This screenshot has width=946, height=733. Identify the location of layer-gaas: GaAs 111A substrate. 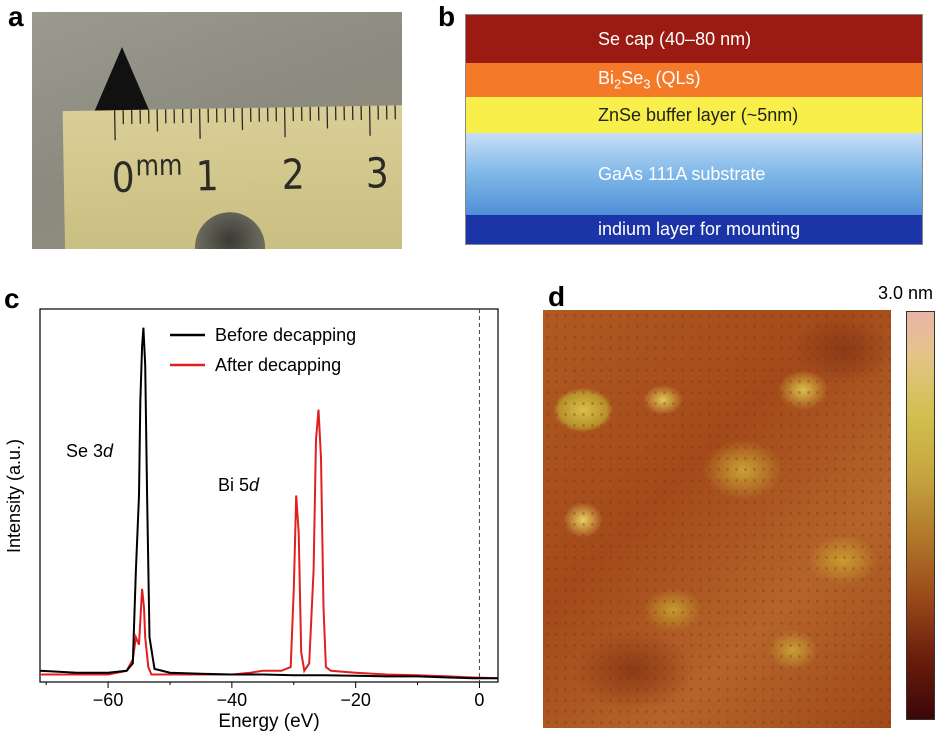
(694, 174).